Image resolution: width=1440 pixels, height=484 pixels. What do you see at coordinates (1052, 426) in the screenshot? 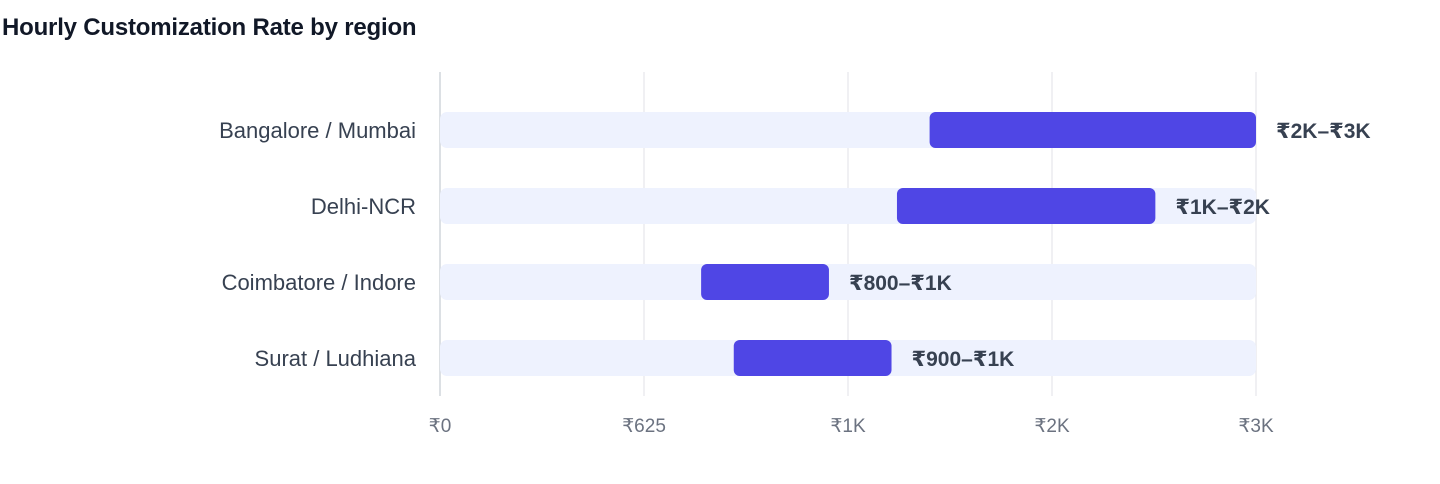
I see `x-tick-label: ₹2K` at bounding box center [1052, 426].